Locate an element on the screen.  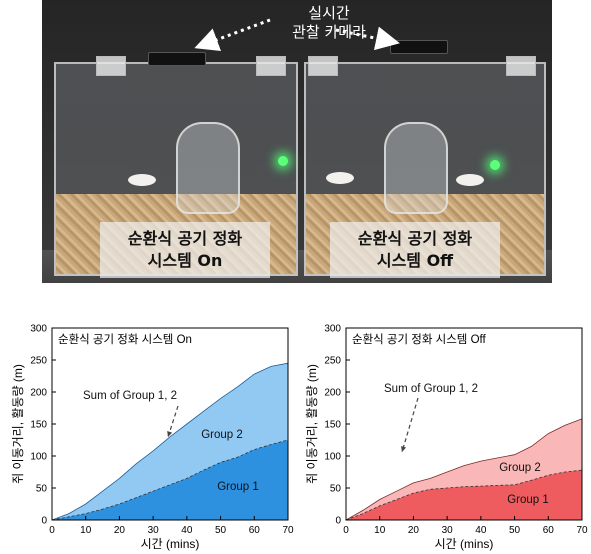
label-off-line1: 순환식 공기 정화 is located at coordinates (415, 238).